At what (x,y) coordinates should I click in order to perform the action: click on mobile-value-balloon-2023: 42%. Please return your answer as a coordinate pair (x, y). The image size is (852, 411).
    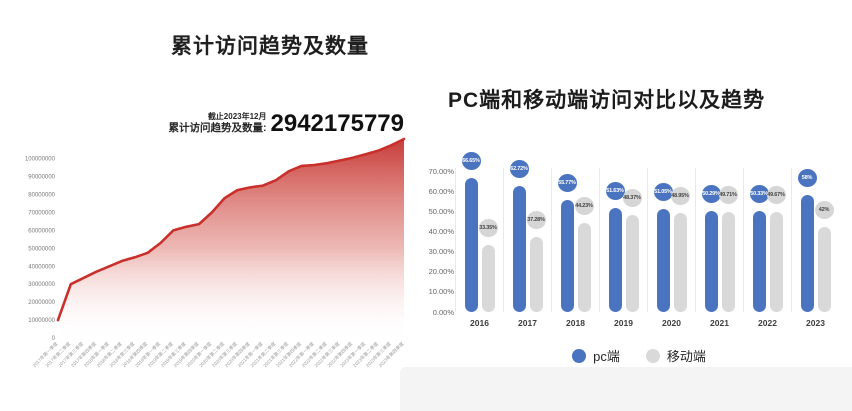
    Looking at the image, I should click on (824, 210).